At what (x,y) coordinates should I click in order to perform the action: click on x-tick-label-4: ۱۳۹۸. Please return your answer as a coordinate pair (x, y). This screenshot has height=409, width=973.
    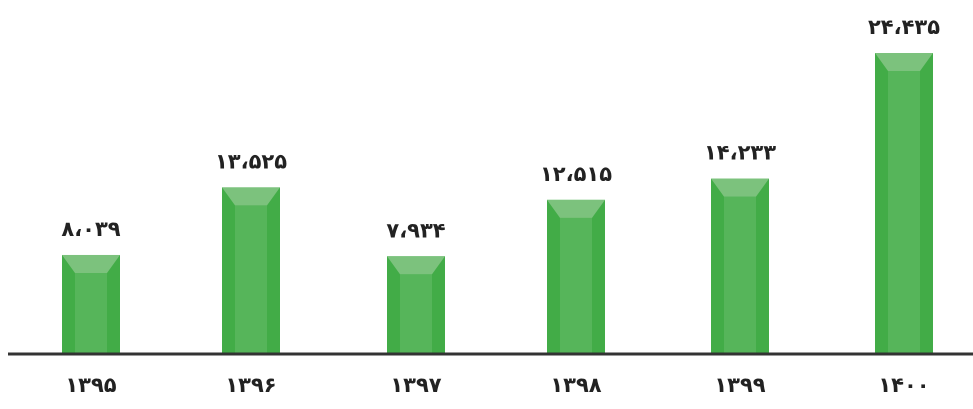
    Looking at the image, I should click on (575, 385).